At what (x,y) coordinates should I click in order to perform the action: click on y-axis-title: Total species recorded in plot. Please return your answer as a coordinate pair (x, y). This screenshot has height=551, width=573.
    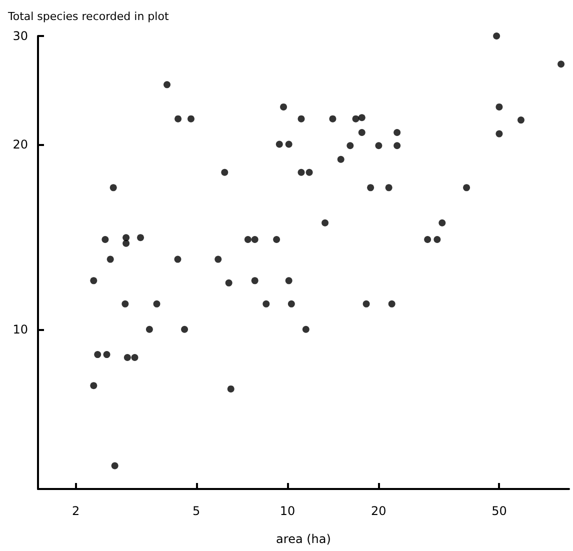
    Looking at the image, I should click on (88, 16).